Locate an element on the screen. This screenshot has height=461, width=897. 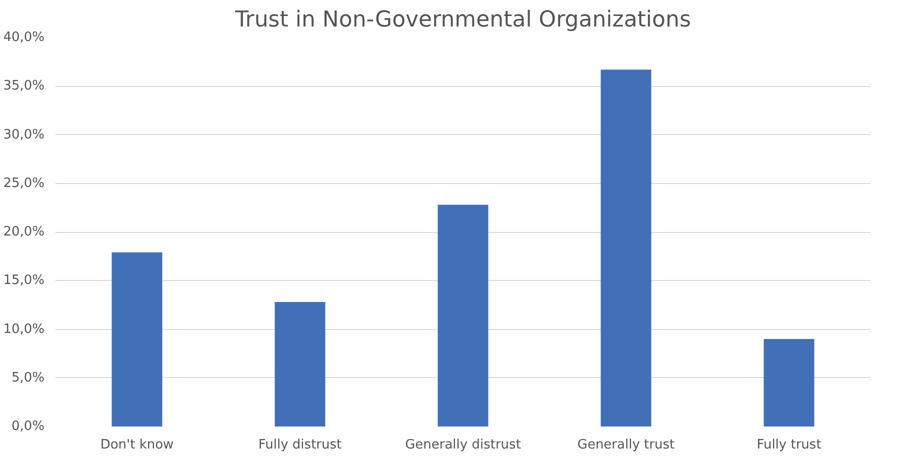
y-tick-label: 40,0% is located at coordinates (24, 37).